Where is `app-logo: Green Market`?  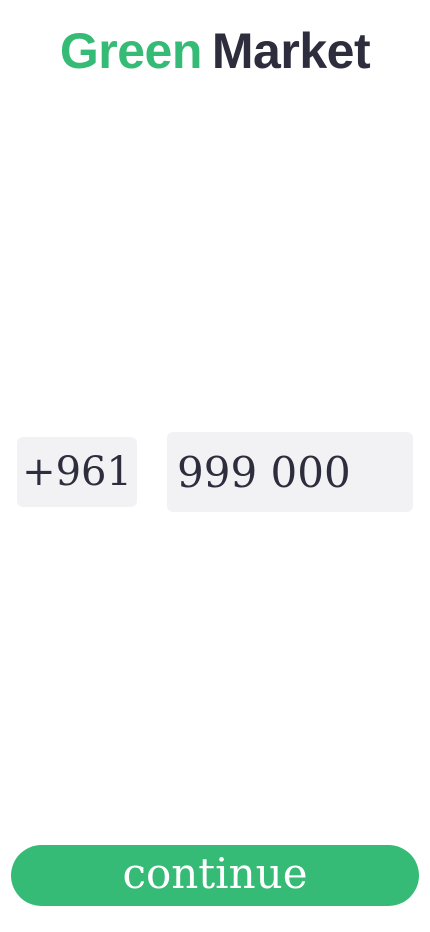
app-logo: Green Market is located at coordinates (215, 51).